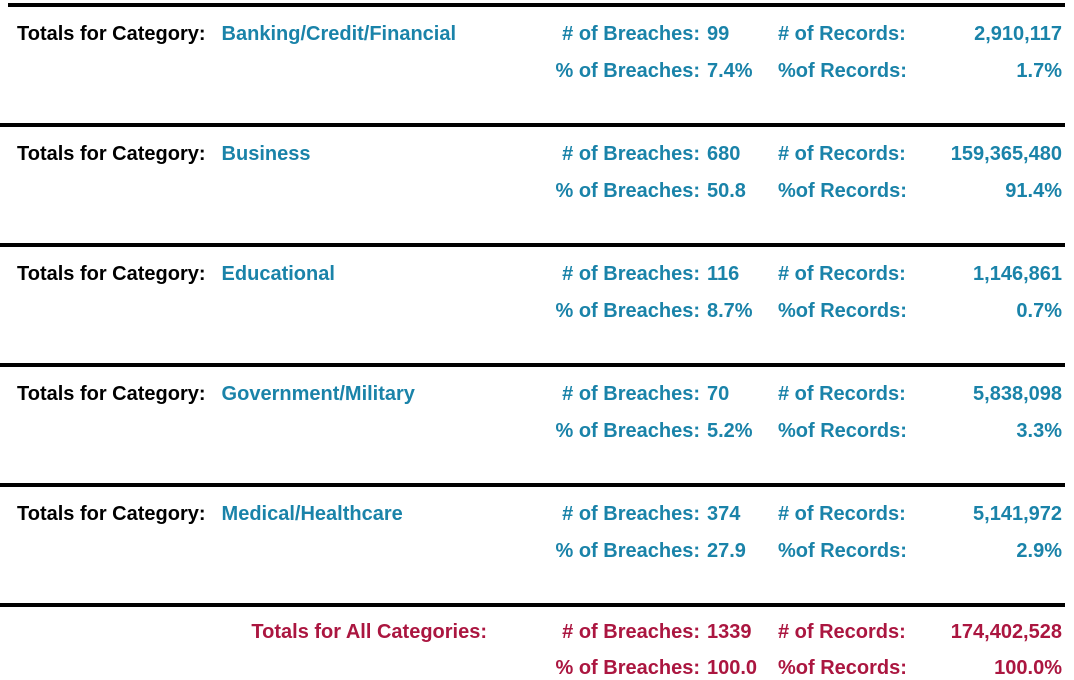  What do you see at coordinates (726, 551) in the screenshot?
I see `breaches-percent-value: 27.9` at bounding box center [726, 551].